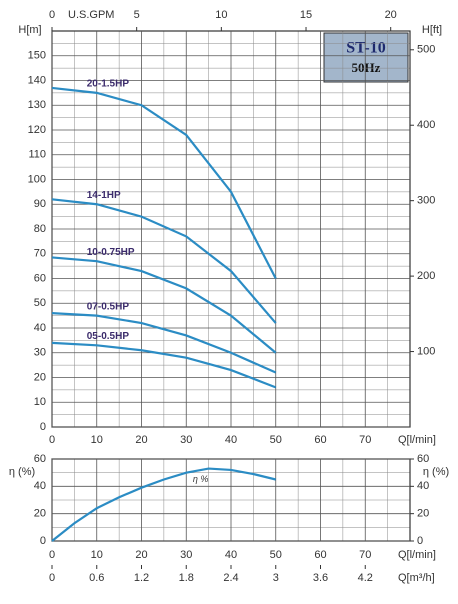 The height and width of the screenshot is (604, 458). What do you see at coordinates (436, 472) in the screenshot?
I see `y2-axis-label: η (%)` at bounding box center [436, 472].